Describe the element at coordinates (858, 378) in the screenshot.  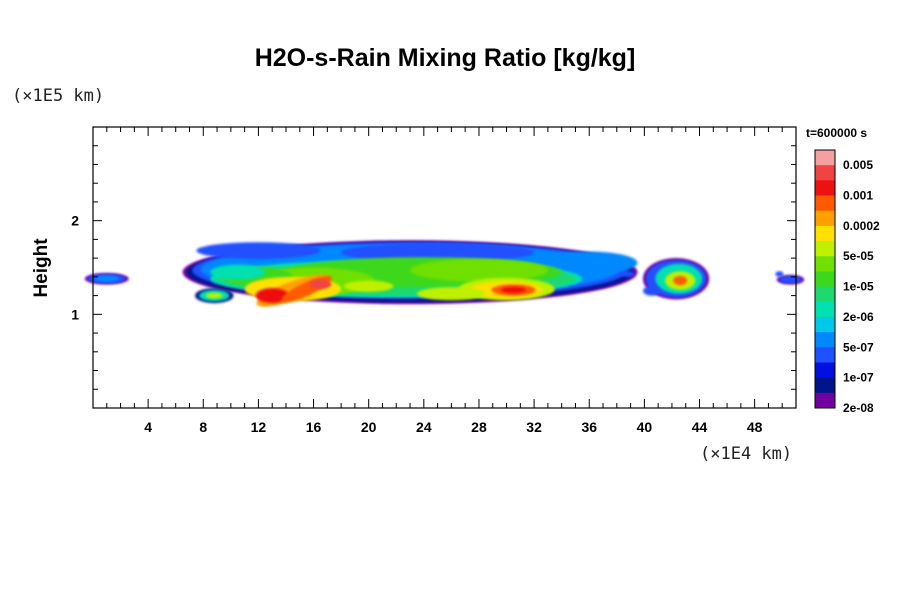
I see `colorbar-label: 1e-07` at that location.